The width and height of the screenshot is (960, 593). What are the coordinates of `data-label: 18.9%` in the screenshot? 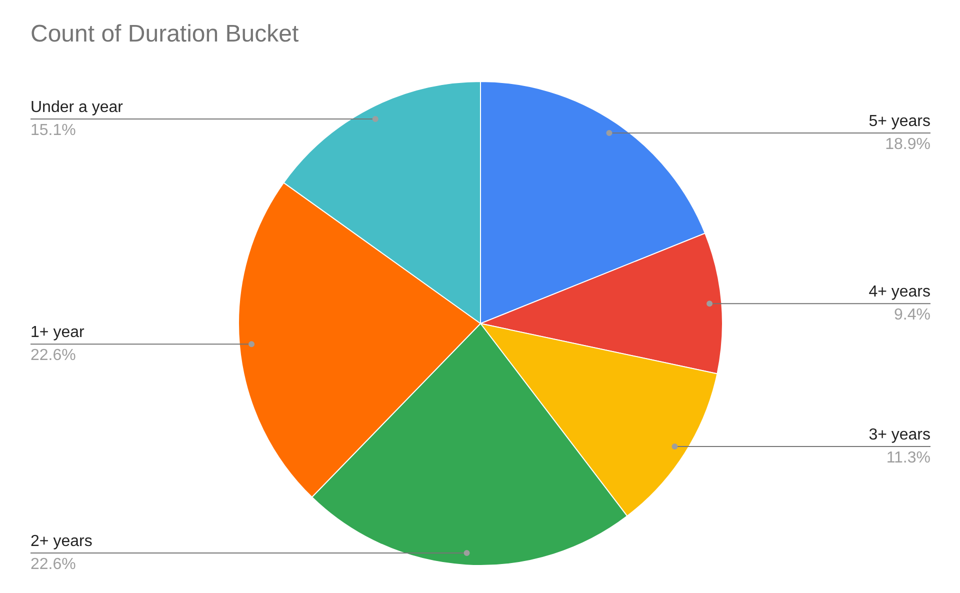 It's located at (908, 145).